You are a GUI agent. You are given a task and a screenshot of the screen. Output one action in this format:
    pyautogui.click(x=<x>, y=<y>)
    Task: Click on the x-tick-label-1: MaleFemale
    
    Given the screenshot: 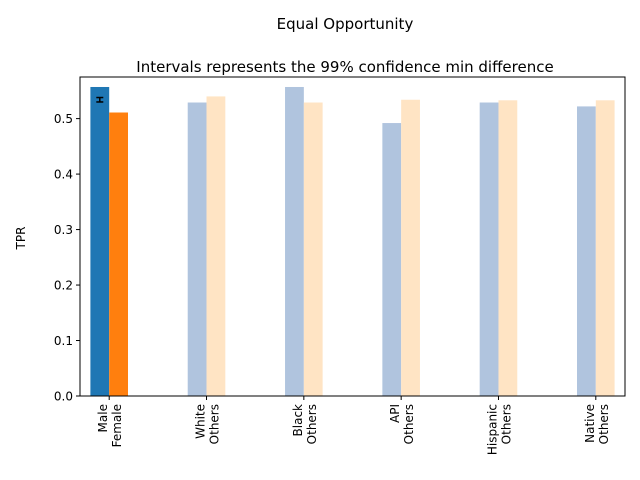 What is the action you would take?
    pyautogui.click(x=110, y=425)
    